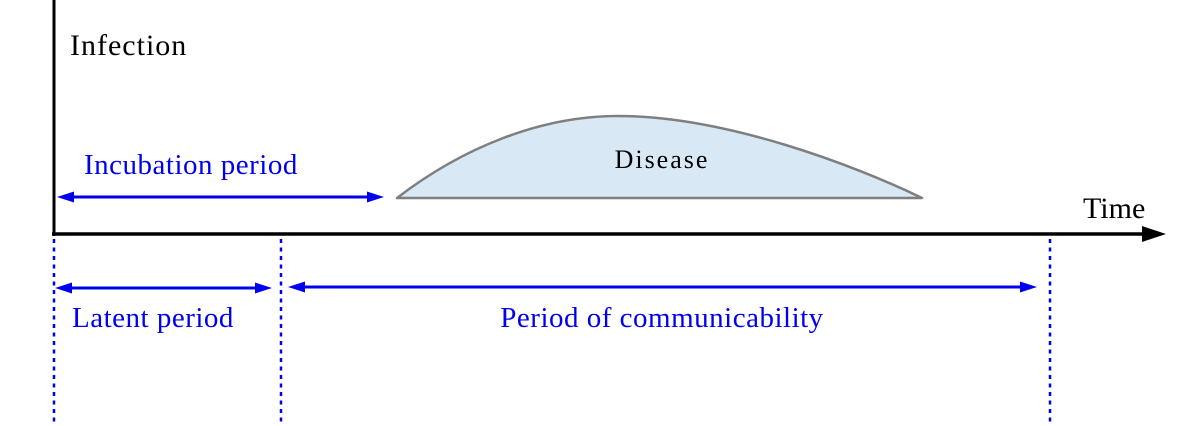 The width and height of the screenshot is (1192, 426). Describe the element at coordinates (163, 288) in the screenshot. I see `latent-arrow` at that location.